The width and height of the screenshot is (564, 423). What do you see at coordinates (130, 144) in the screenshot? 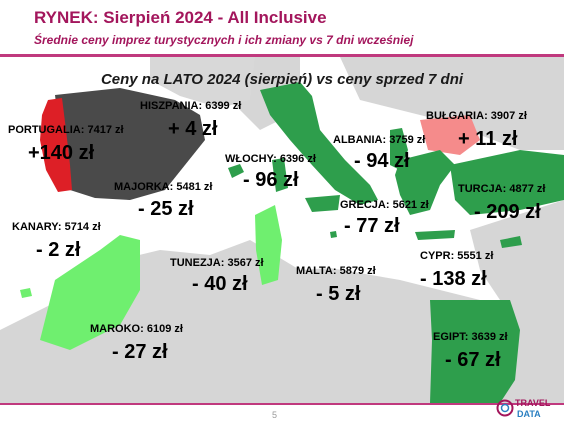
I see `spain-shape` at bounding box center [130, 144].